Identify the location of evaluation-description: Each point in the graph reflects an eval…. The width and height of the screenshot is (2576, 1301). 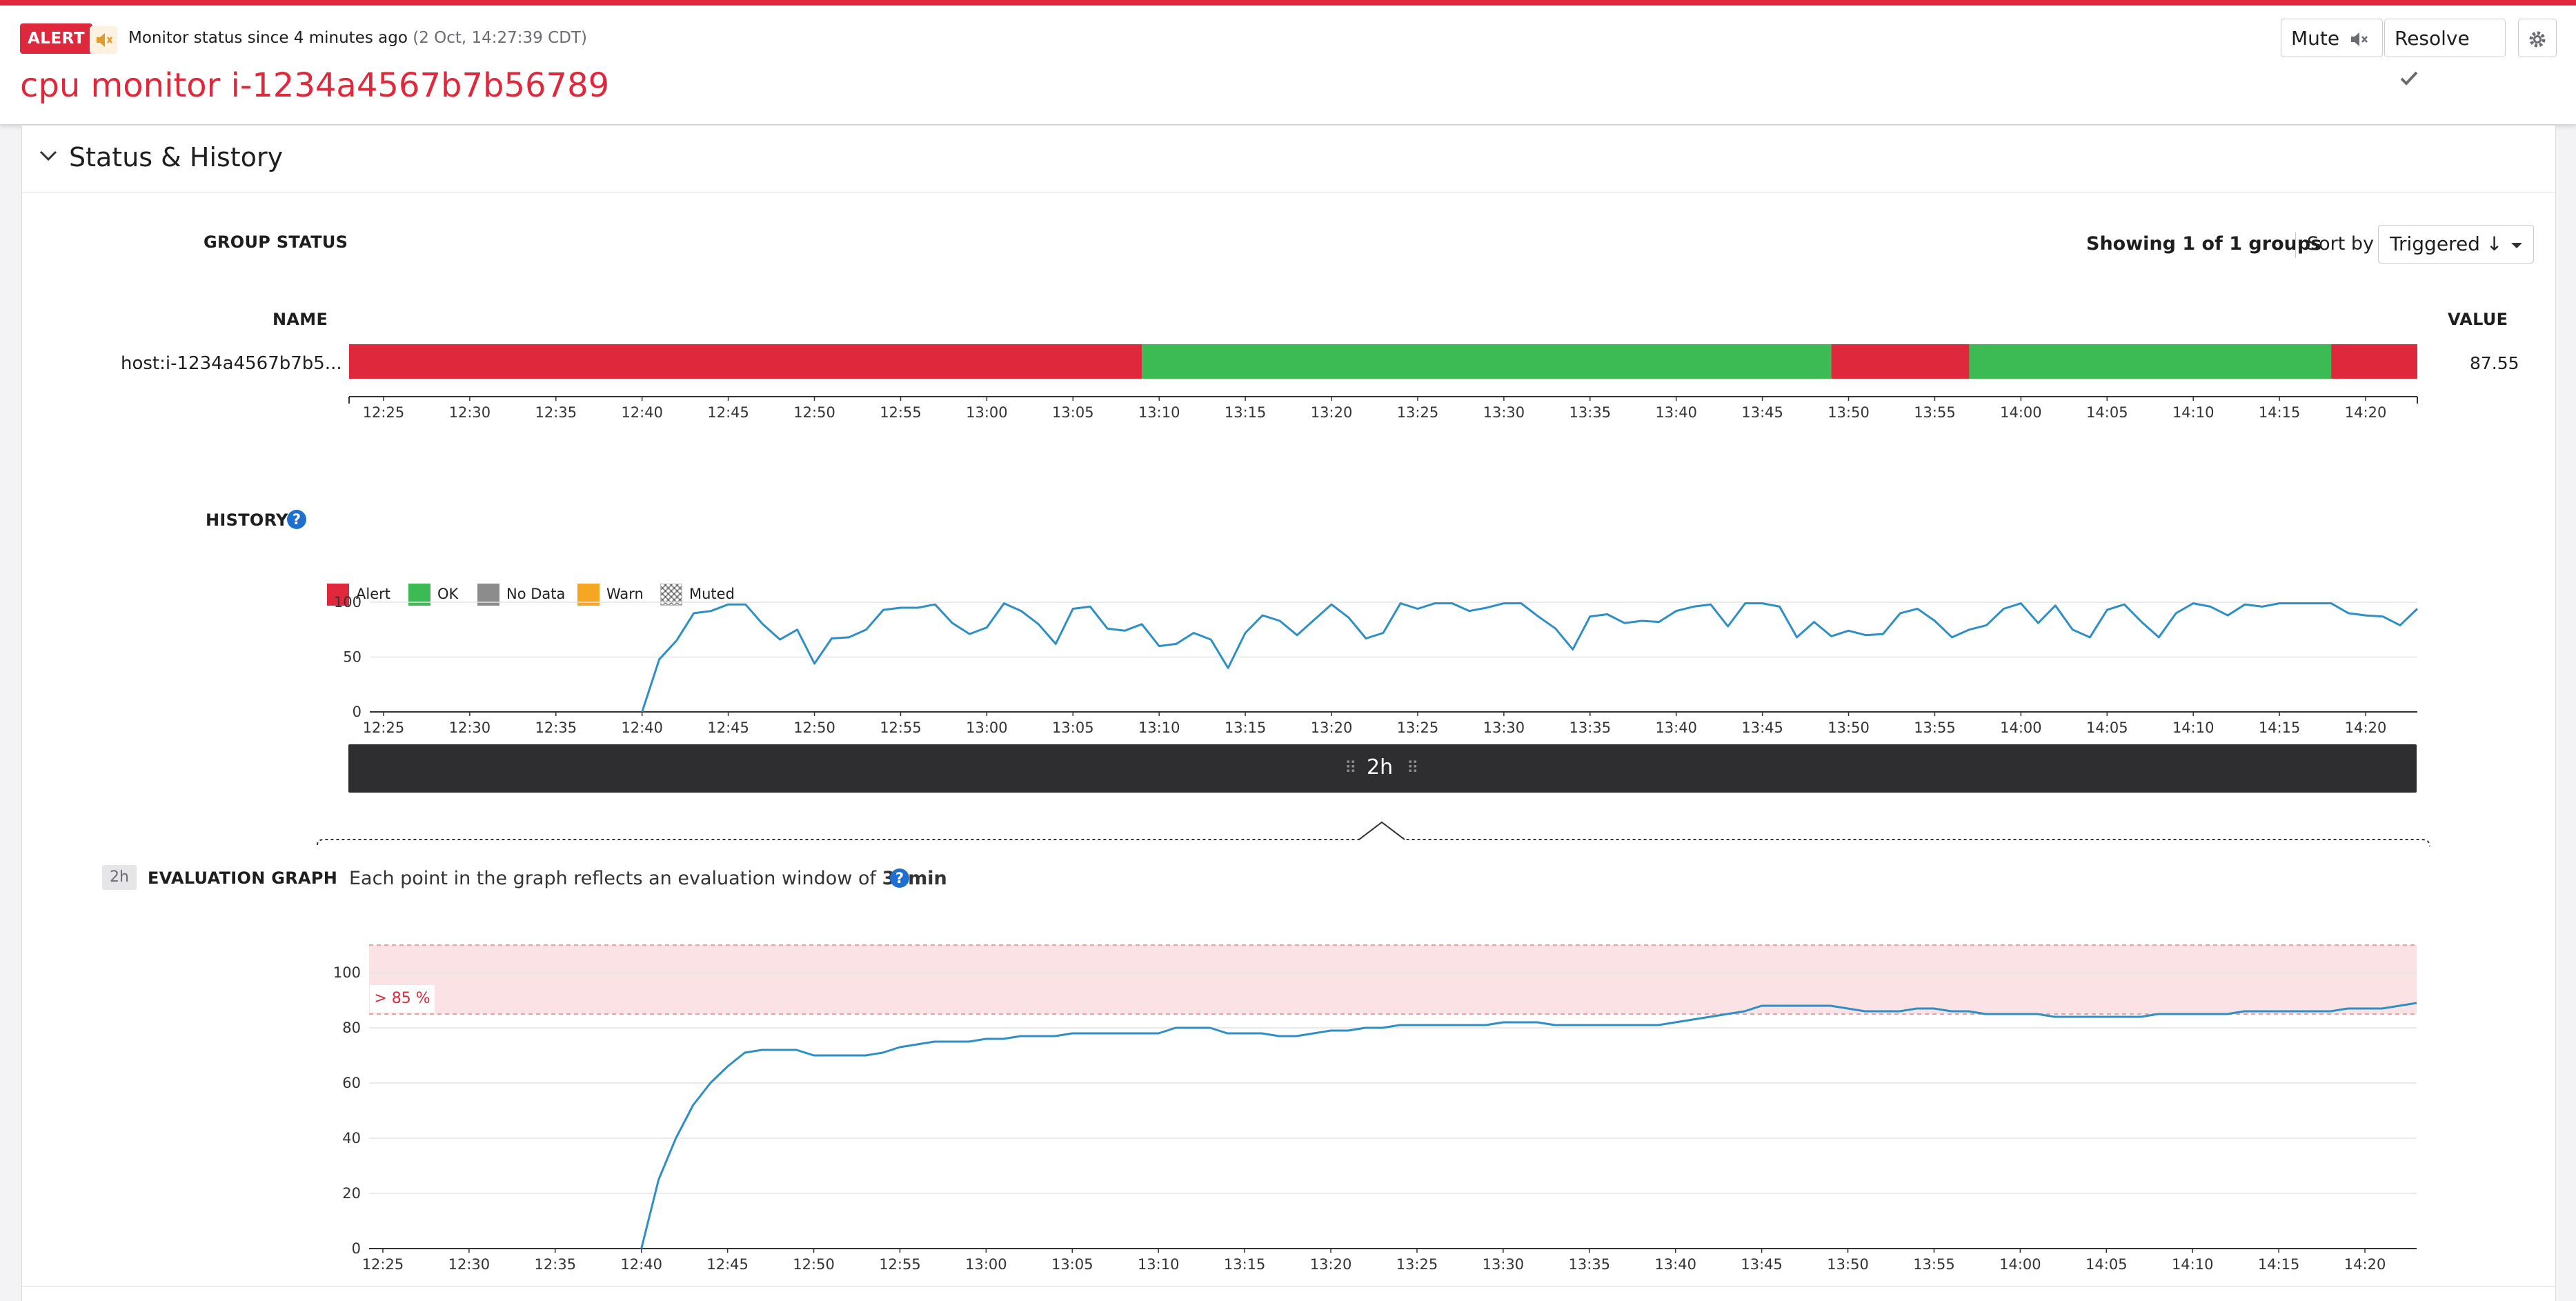
(648, 878).